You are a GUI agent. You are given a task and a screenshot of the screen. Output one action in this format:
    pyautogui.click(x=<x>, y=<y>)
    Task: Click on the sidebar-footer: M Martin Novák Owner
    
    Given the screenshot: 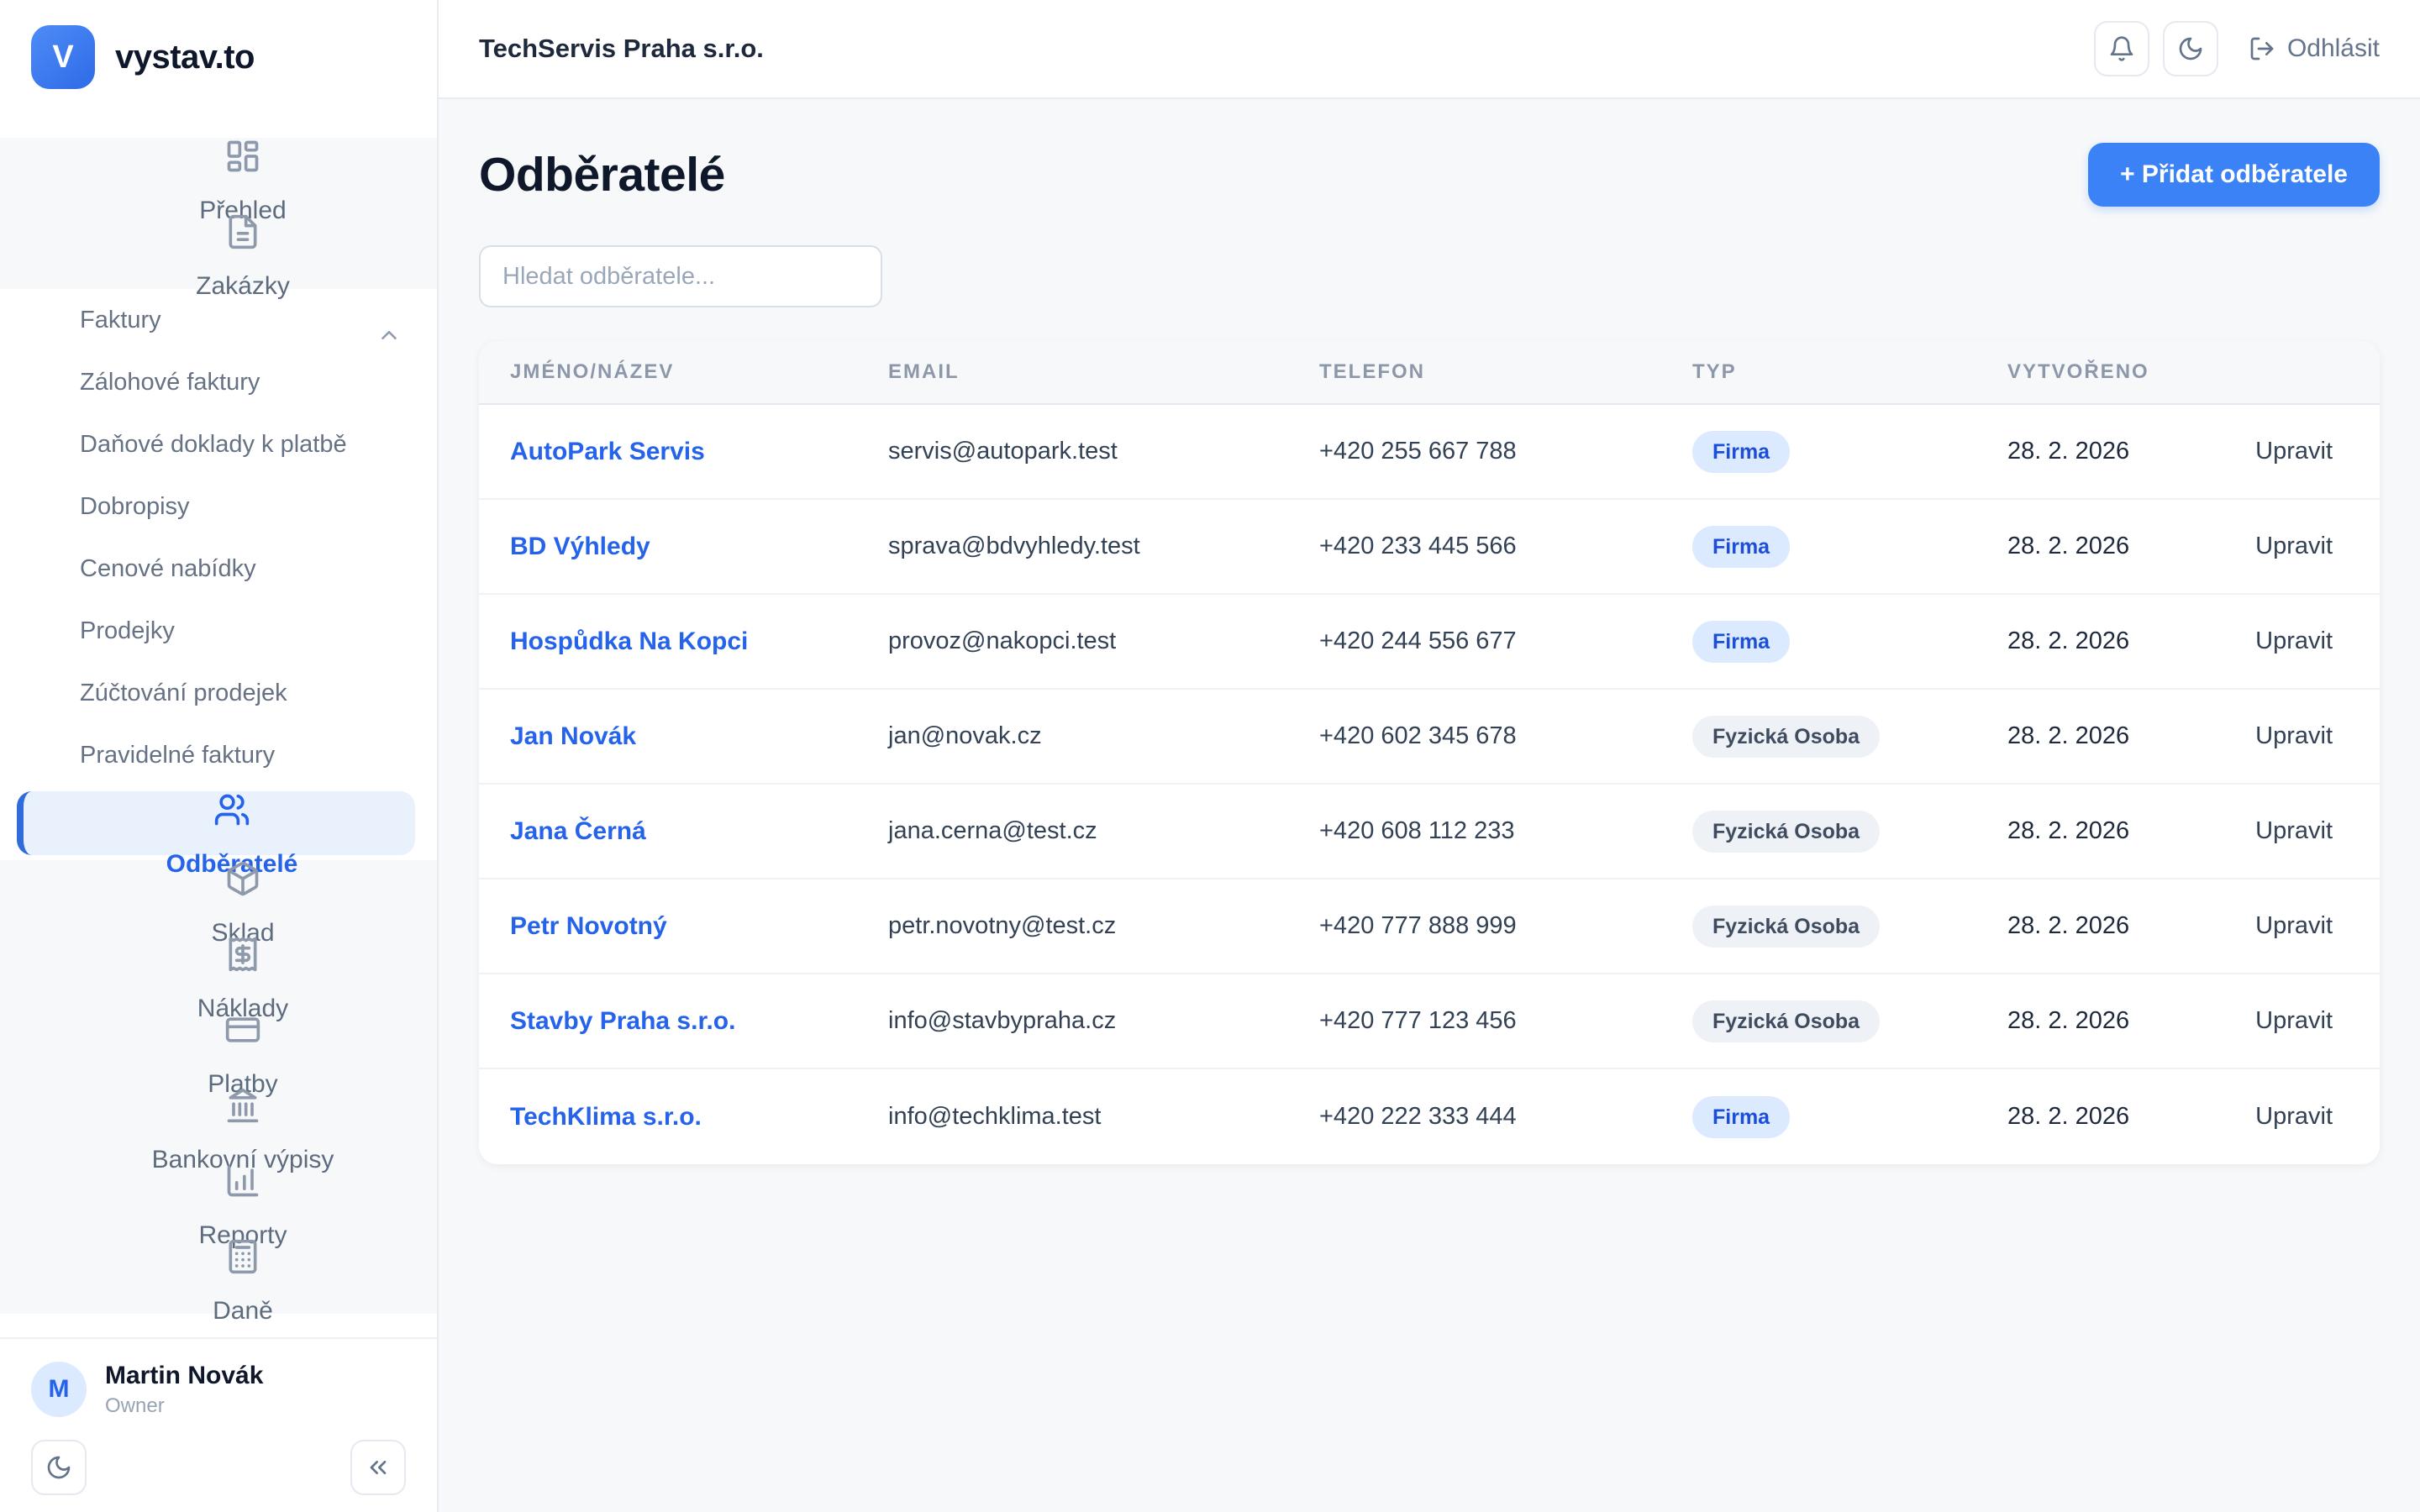 What is the action you would take?
    pyautogui.click(x=218, y=1424)
    